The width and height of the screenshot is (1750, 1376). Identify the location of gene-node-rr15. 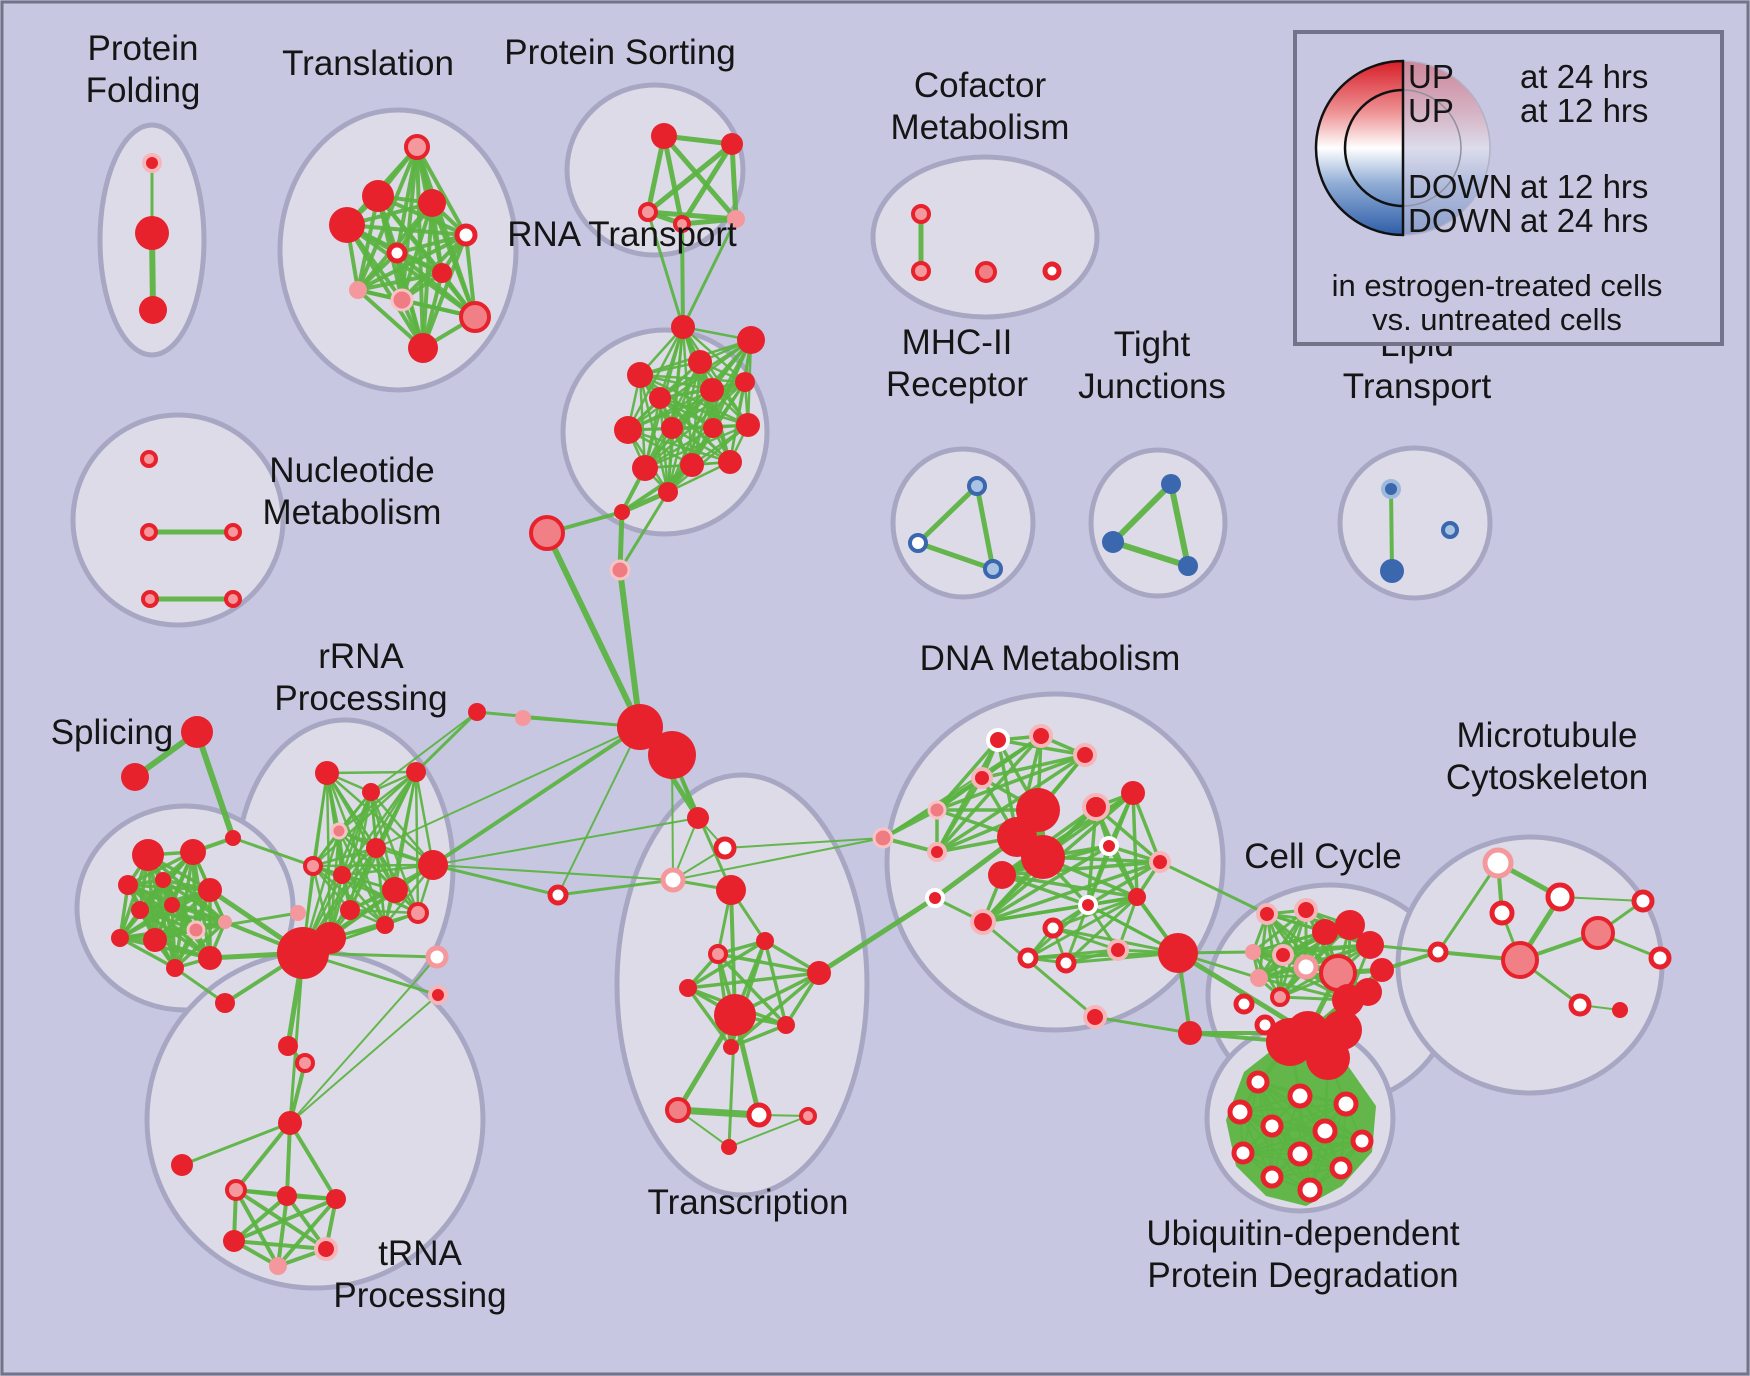
(298, 913).